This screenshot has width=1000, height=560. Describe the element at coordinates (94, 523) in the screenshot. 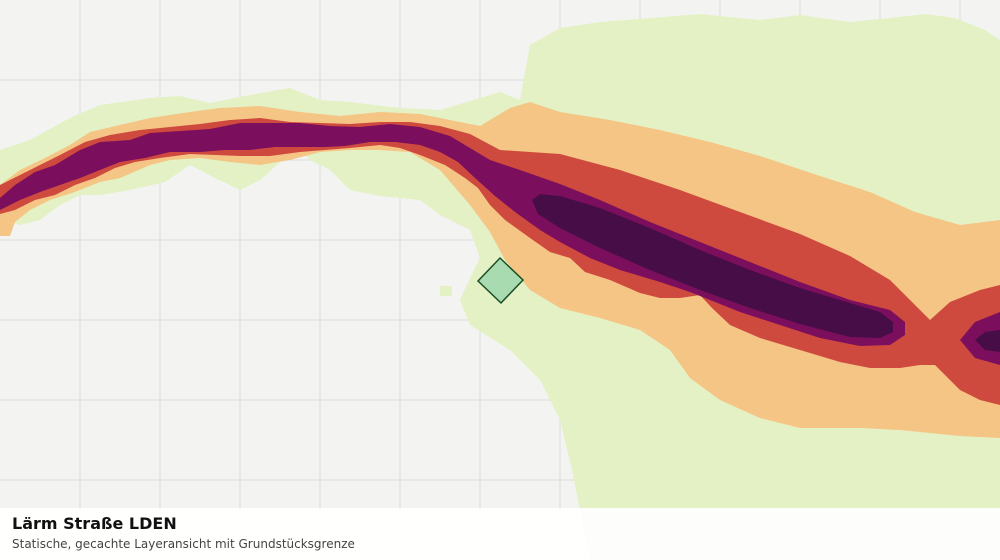

I see `layer-title: Lärm Straße LDEN` at that location.